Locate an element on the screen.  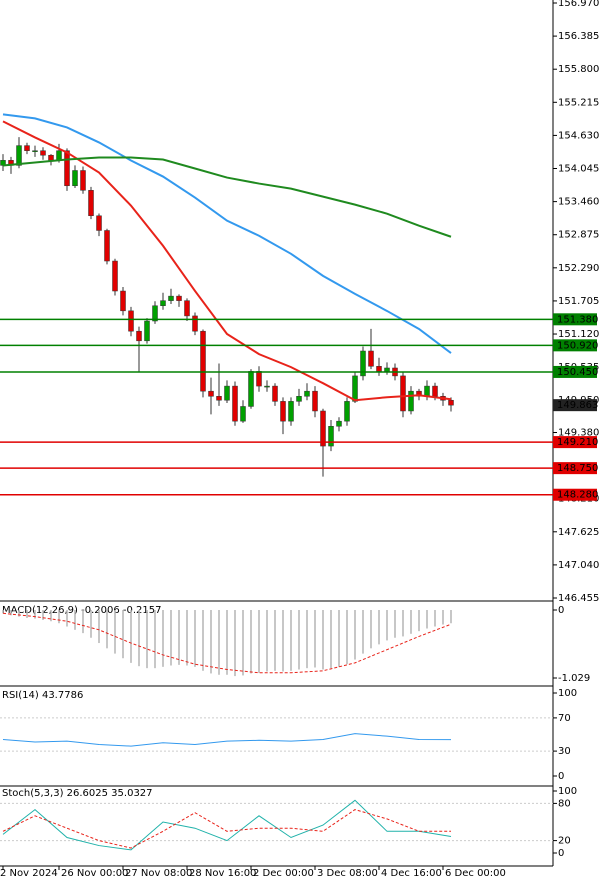
level-label: 149.210 is located at coordinates (577, 442).